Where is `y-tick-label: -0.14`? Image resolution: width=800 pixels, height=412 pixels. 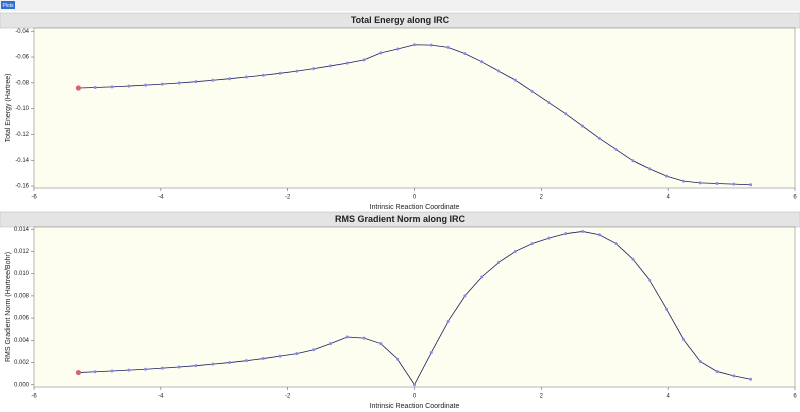 y-tick-label: -0.14 is located at coordinates (22, 161).